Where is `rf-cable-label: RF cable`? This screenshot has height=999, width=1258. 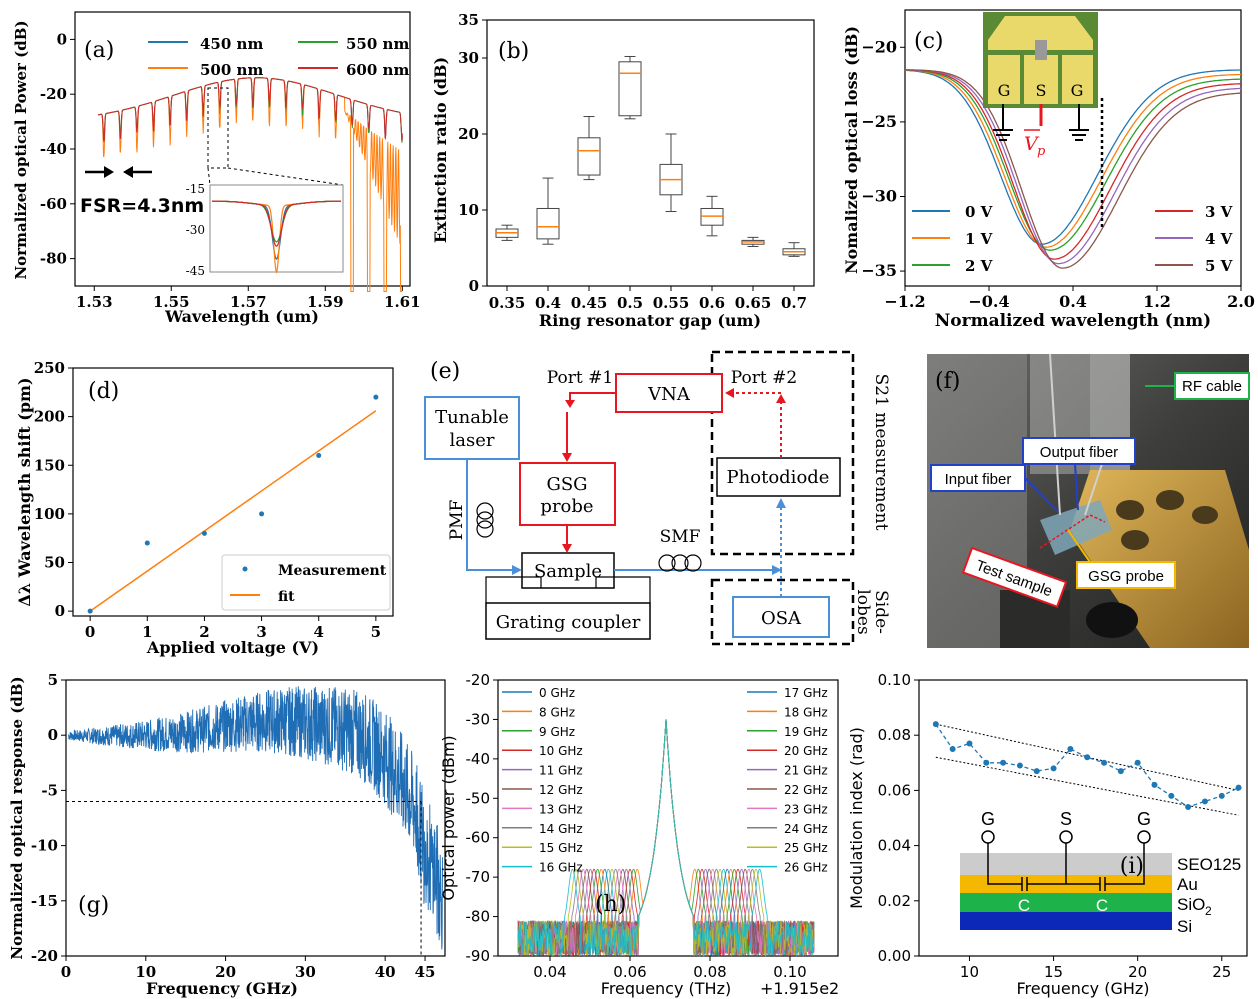
rf-cable-label: RF cable is located at coordinates (1212, 386).